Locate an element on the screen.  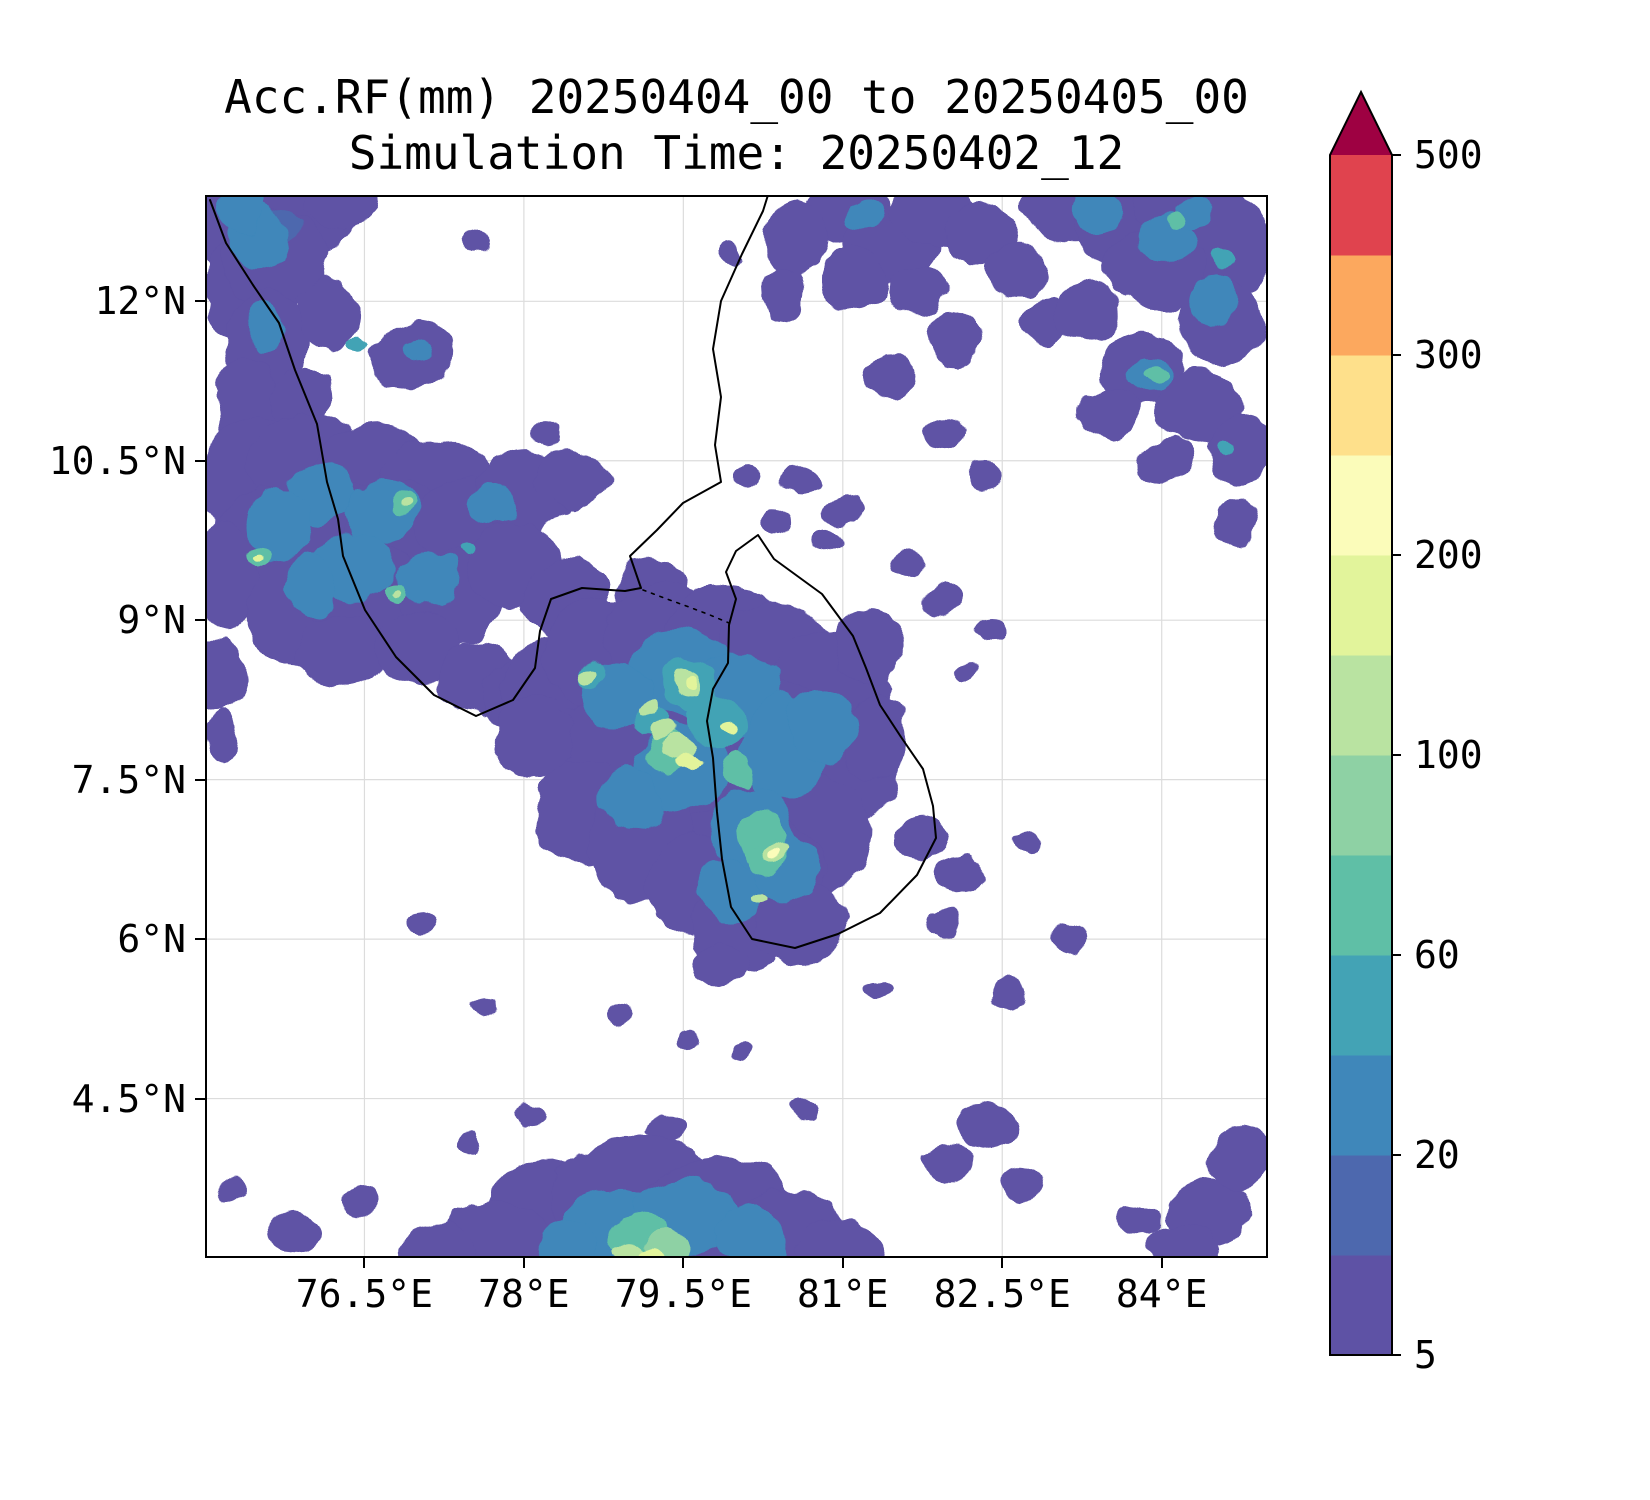
sri-lanka-coastline is located at coordinates (821, 741).